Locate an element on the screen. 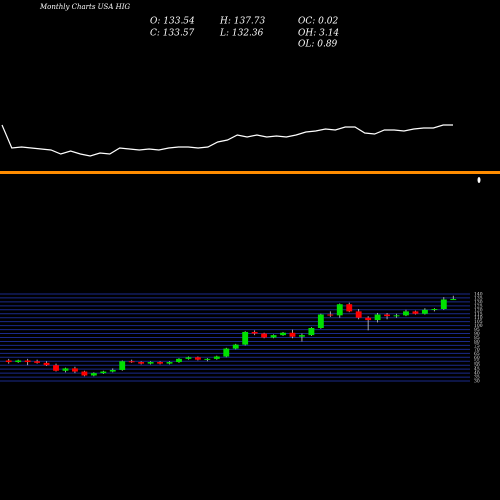  y-tick-label: 70 is located at coordinates (477, 350).